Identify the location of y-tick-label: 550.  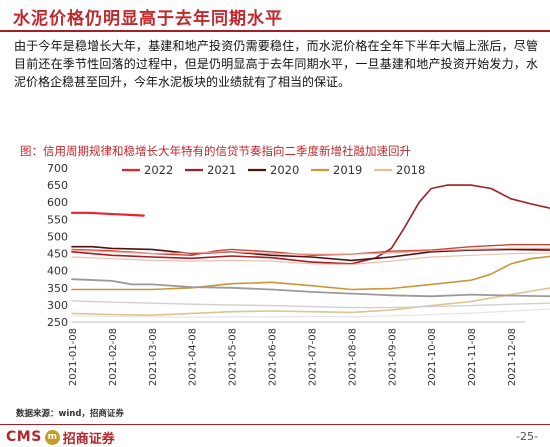
(57, 219).